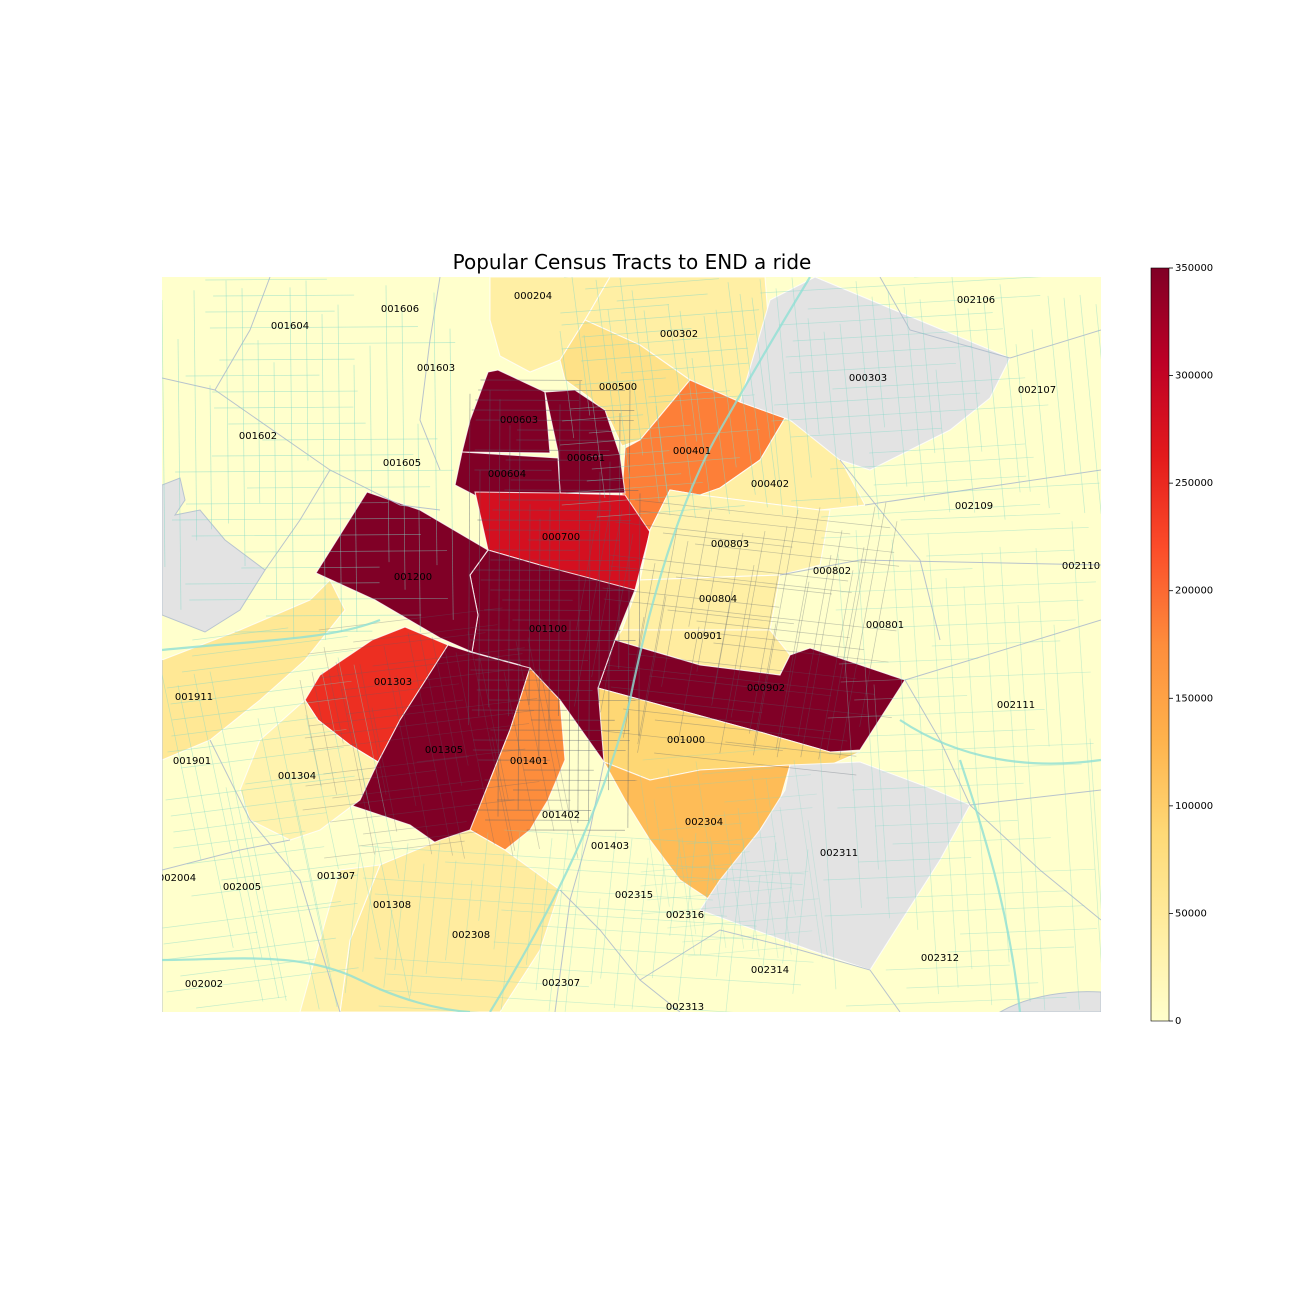  I want to click on tract-label-001605: 001605, so click(402, 463).